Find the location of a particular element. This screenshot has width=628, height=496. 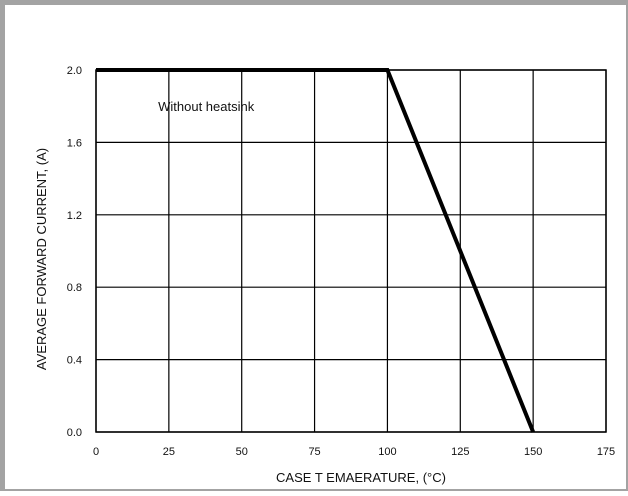

y-tick-label: 1.2 is located at coordinates (74, 216).